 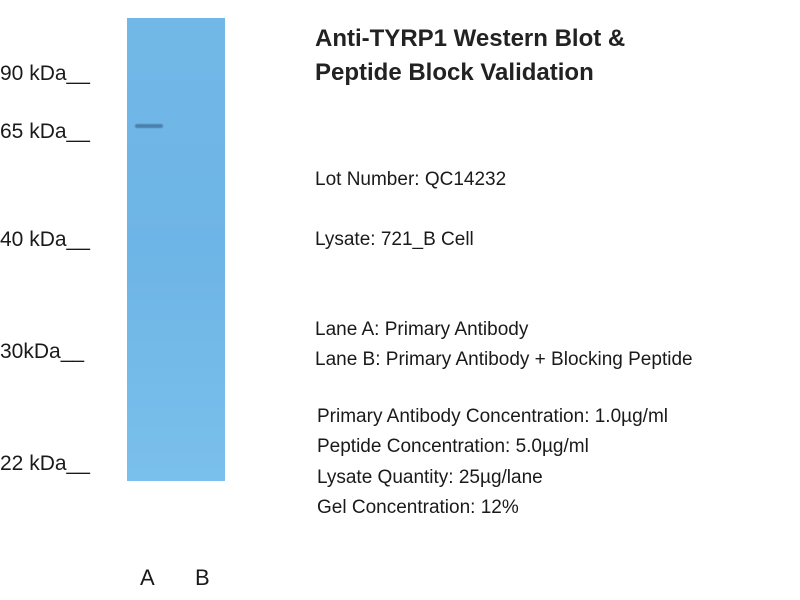 What do you see at coordinates (149, 126) in the screenshot?
I see `lane-a-band` at bounding box center [149, 126].